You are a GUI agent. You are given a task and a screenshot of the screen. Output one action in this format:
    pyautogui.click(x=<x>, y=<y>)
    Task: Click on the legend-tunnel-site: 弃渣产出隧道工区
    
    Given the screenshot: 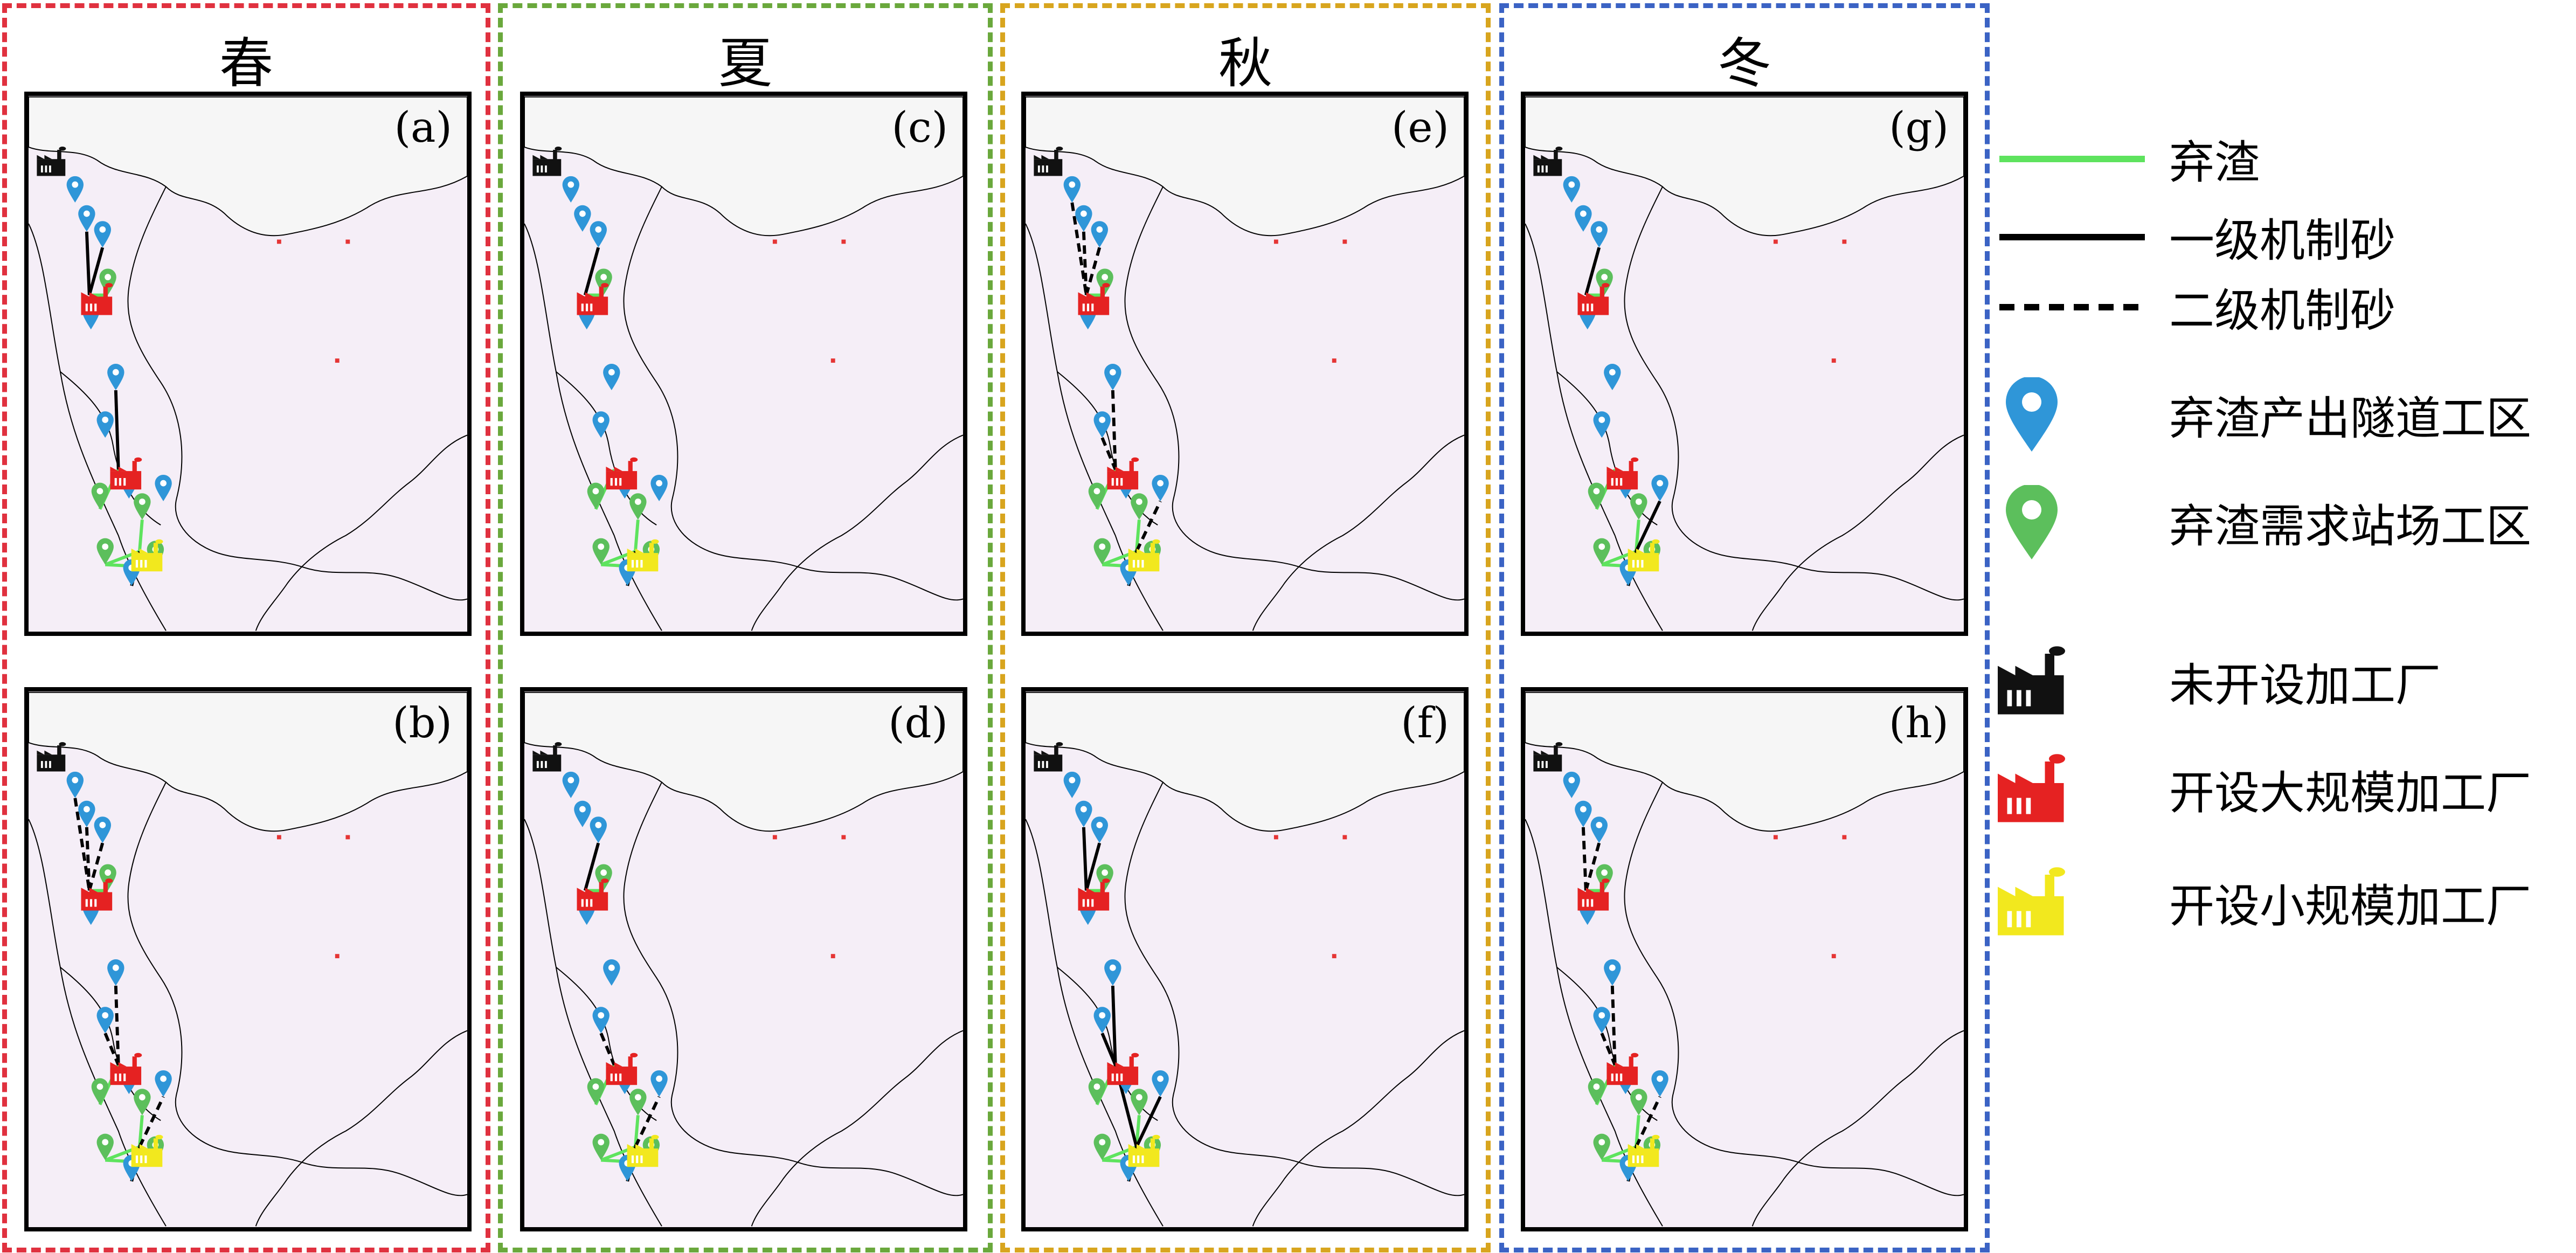 What is the action you would take?
    pyautogui.click(x=2285, y=415)
    